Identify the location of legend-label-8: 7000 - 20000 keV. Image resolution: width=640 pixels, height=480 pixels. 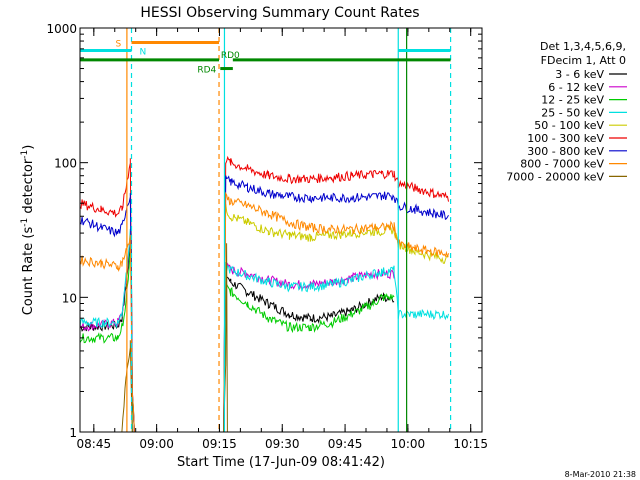
(555, 176).